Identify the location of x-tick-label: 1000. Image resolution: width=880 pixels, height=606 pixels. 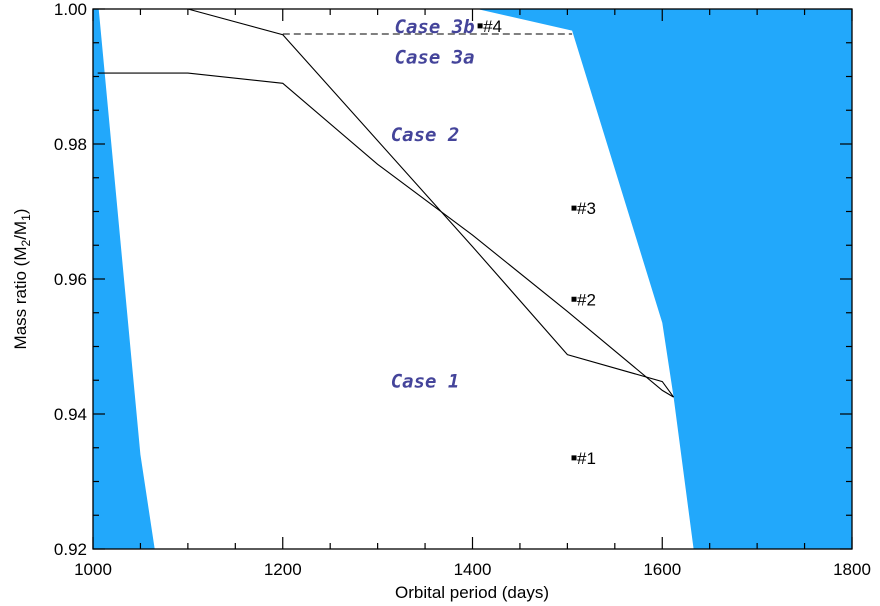
(93, 569).